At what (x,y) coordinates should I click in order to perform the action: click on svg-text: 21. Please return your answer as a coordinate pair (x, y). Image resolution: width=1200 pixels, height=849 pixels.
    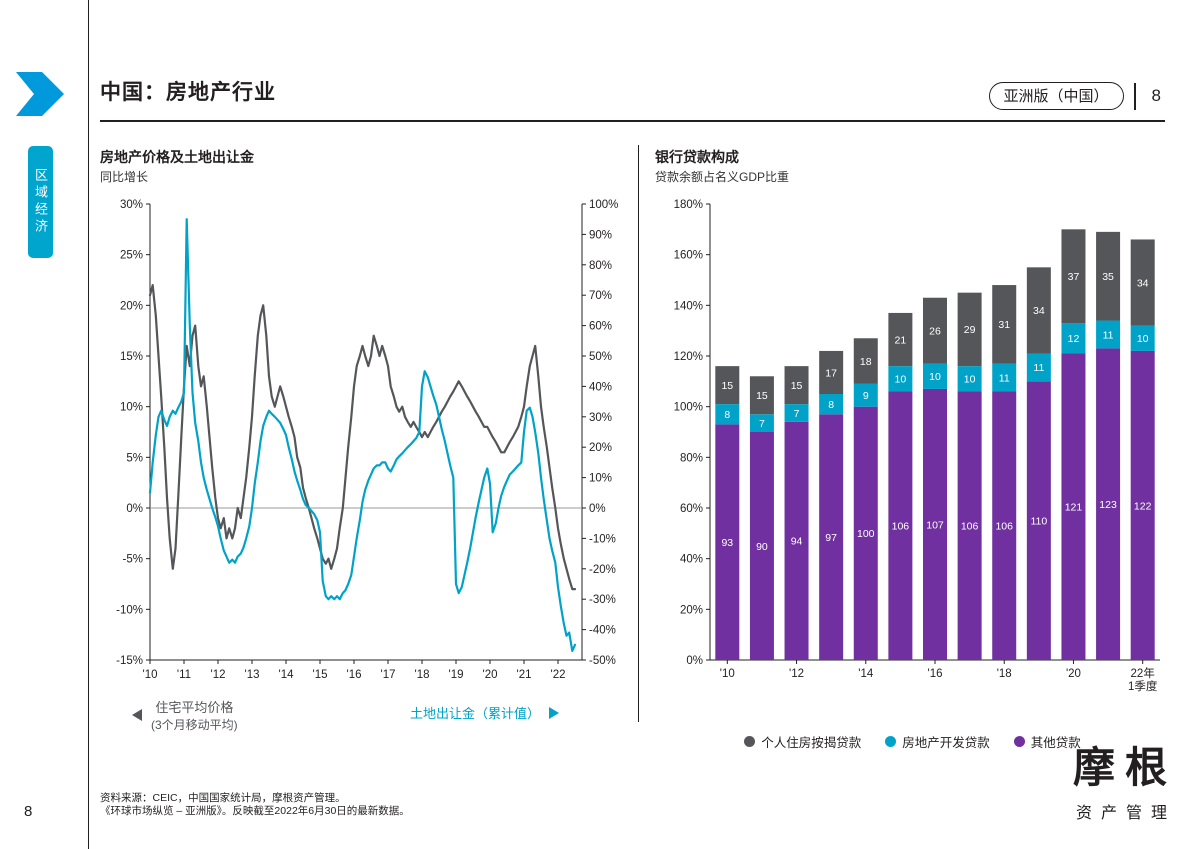
    Looking at the image, I should click on (901, 340).